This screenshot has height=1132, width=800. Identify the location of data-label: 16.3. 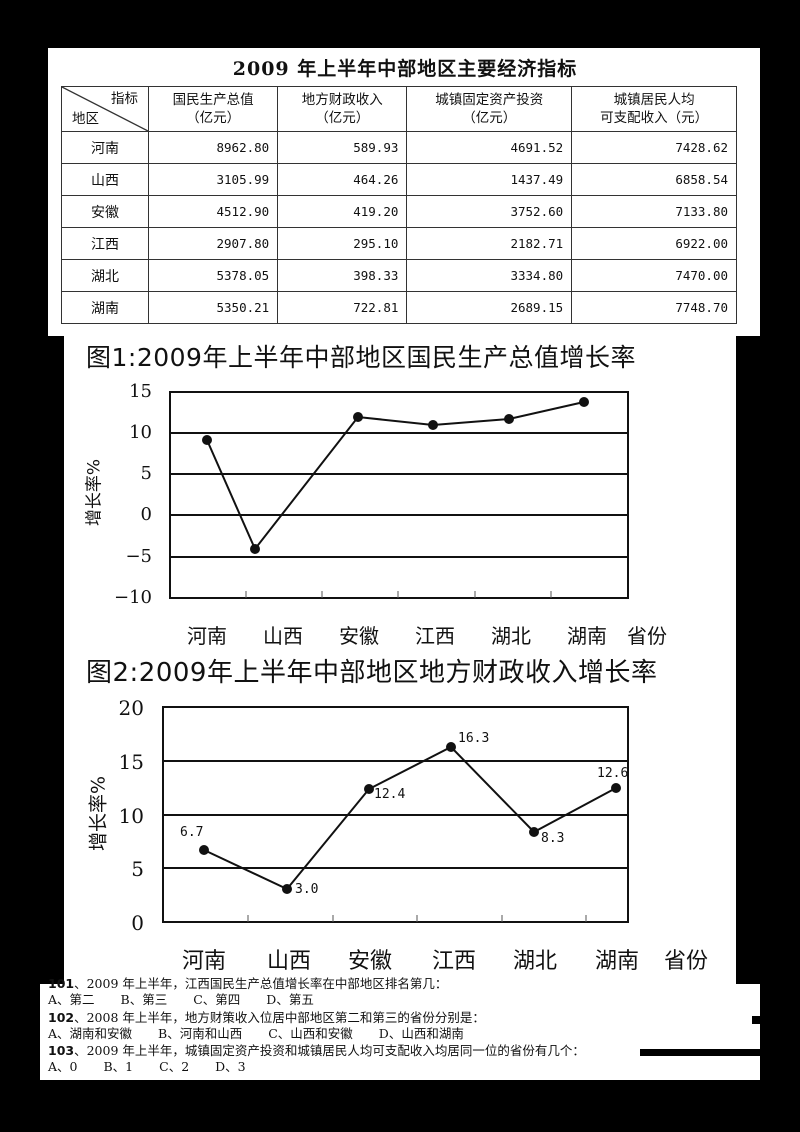
(474, 738).